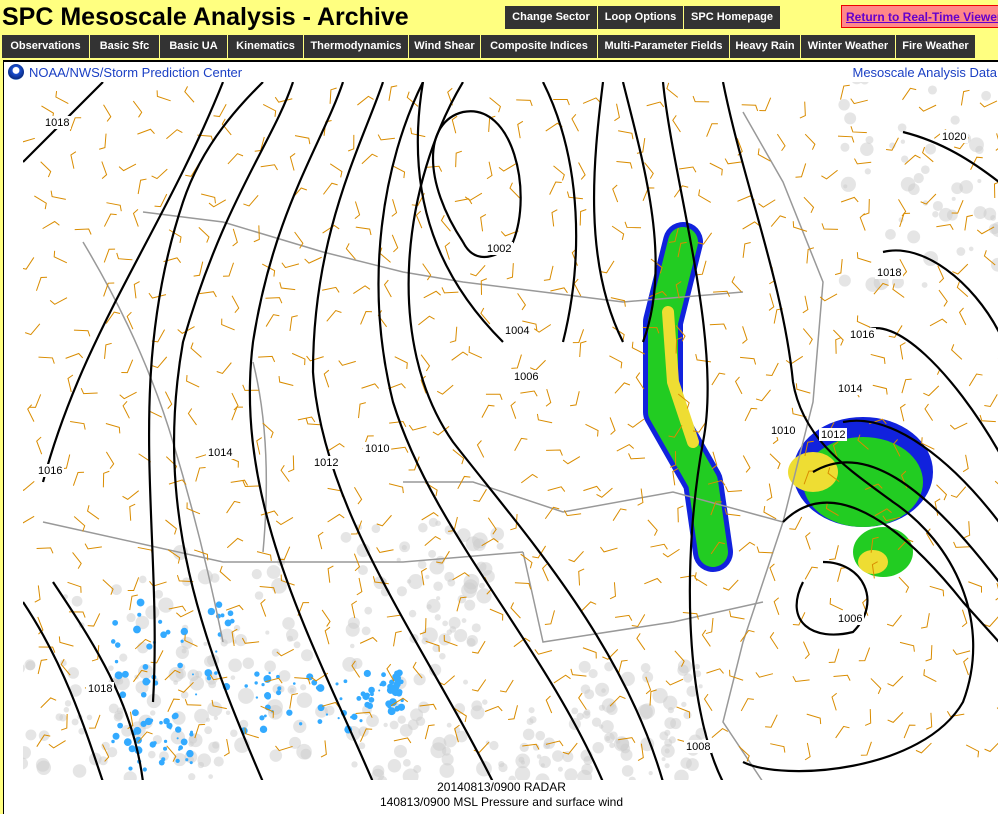 The height and width of the screenshot is (814, 998). I want to click on spc-homepage-button: SPC Homepage, so click(732, 17).